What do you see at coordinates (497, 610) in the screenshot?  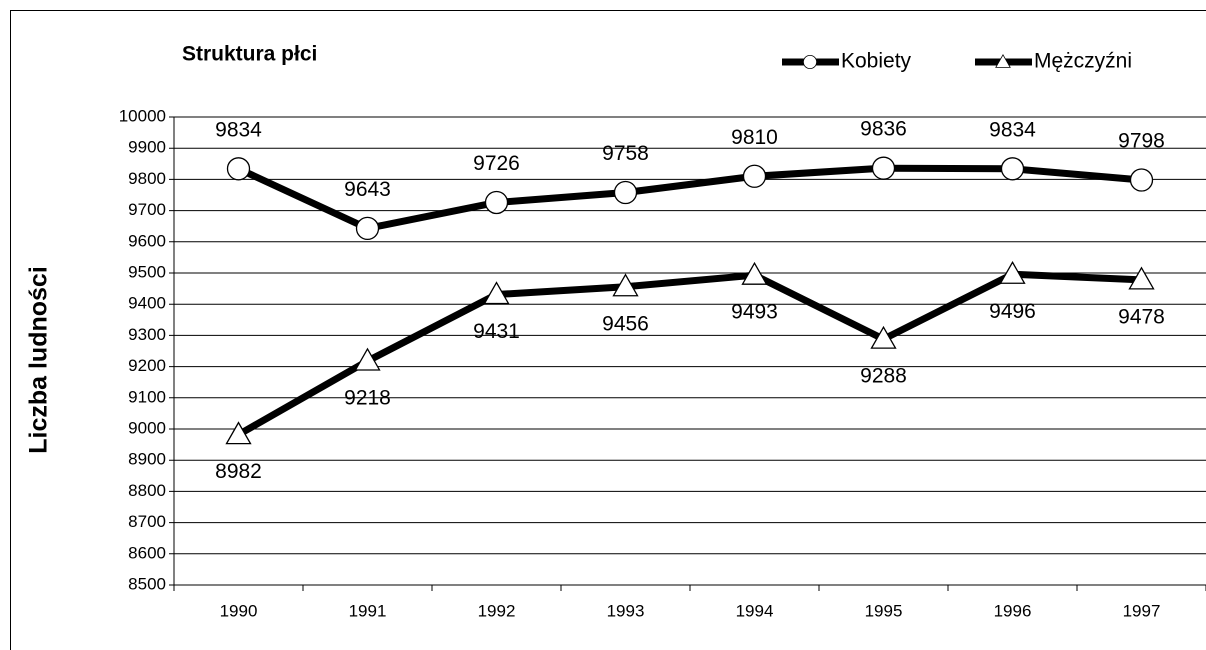 I see `x-tick-label: 1992` at bounding box center [497, 610].